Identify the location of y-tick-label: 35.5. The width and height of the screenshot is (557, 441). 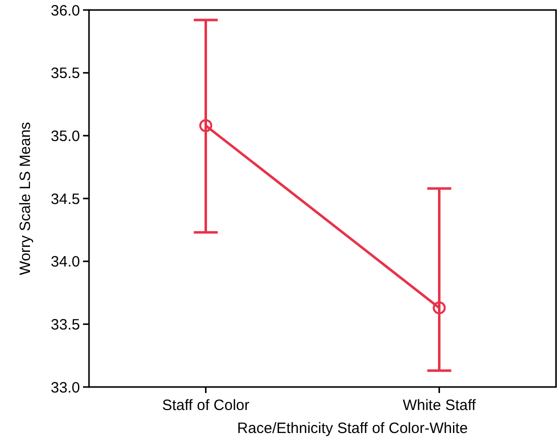
(65, 73).